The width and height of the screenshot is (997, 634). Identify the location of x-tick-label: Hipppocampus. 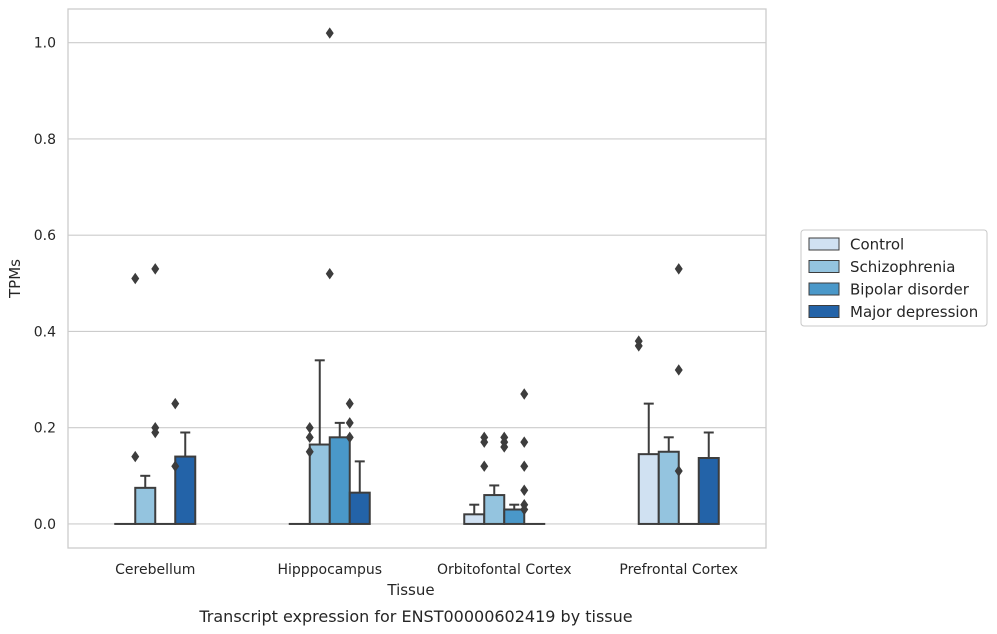
(329, 570).